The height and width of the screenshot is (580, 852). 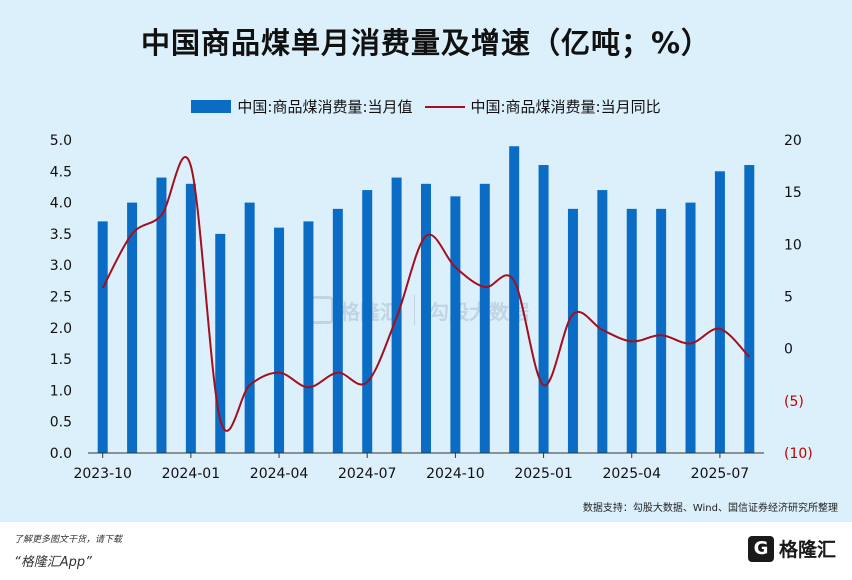 I want to click on legend: 中国:商品煤消费量:当月值 中国:商品煤消费量:当月同比, so click(x=426, y=106).